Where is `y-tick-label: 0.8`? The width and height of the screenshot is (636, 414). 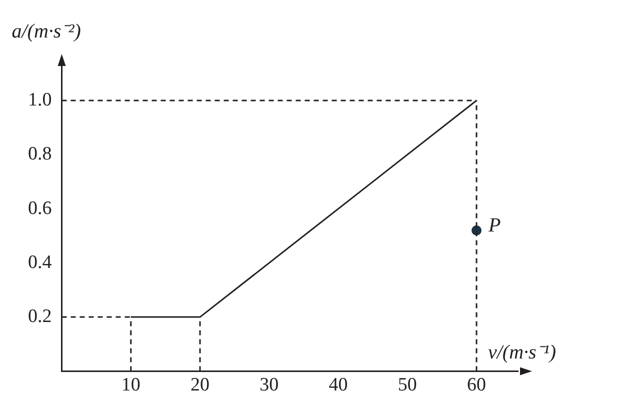
y-tick-label: 0.8 is located at coordinates (40, 154).